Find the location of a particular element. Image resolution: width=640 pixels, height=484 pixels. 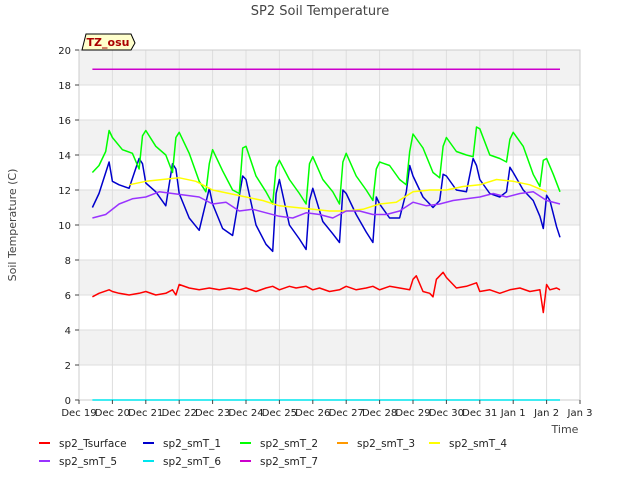

chart-title: SP2 Soil Temperature is located at coordinates (320, 11).